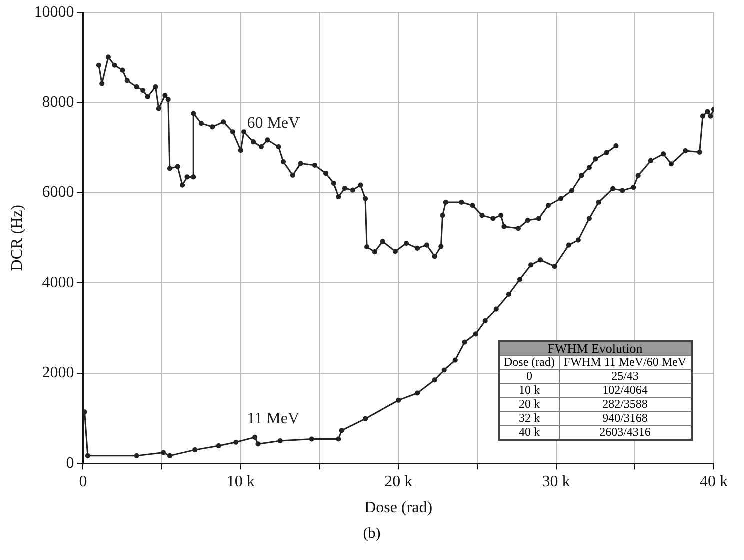 This screenshot has height=560, width=744. Describe the element at coordinates (625, 390) in the screenshot. I see `annotation: 102/4064` at that location.